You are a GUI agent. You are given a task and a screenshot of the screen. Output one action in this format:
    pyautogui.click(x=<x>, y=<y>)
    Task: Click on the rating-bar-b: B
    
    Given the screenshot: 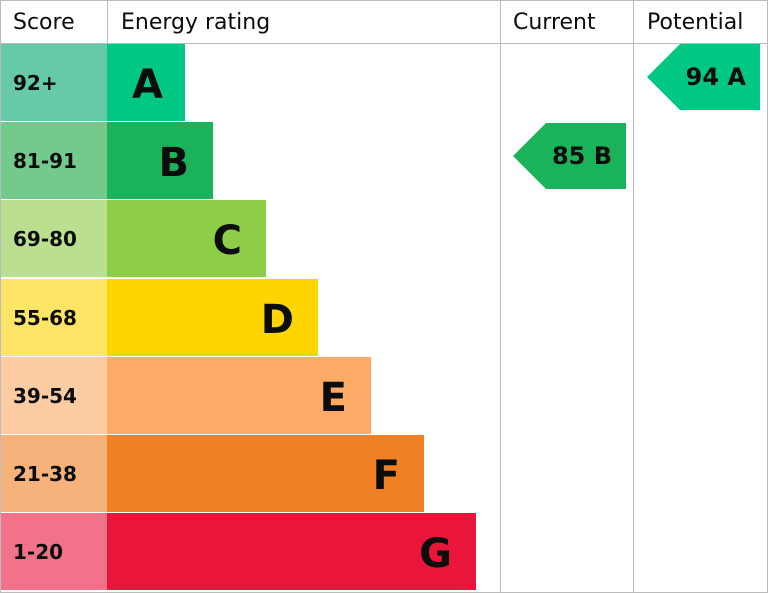 What is the action you would take?
    pyautogui.click(x=160, y=161)
    